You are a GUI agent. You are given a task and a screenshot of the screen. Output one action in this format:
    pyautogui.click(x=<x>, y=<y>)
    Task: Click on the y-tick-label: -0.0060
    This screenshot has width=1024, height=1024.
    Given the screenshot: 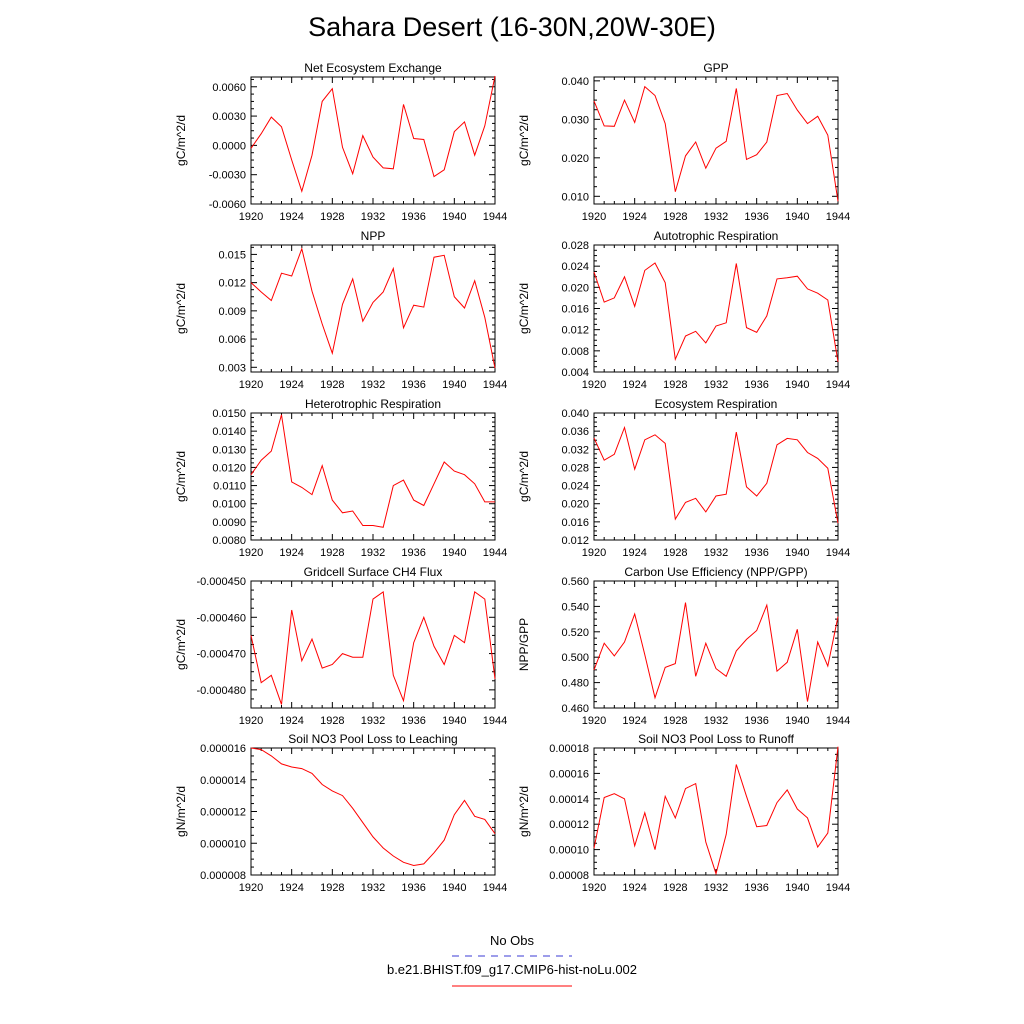 What is the action you would take?
    pyautogui.click(x=227, y=205)
    